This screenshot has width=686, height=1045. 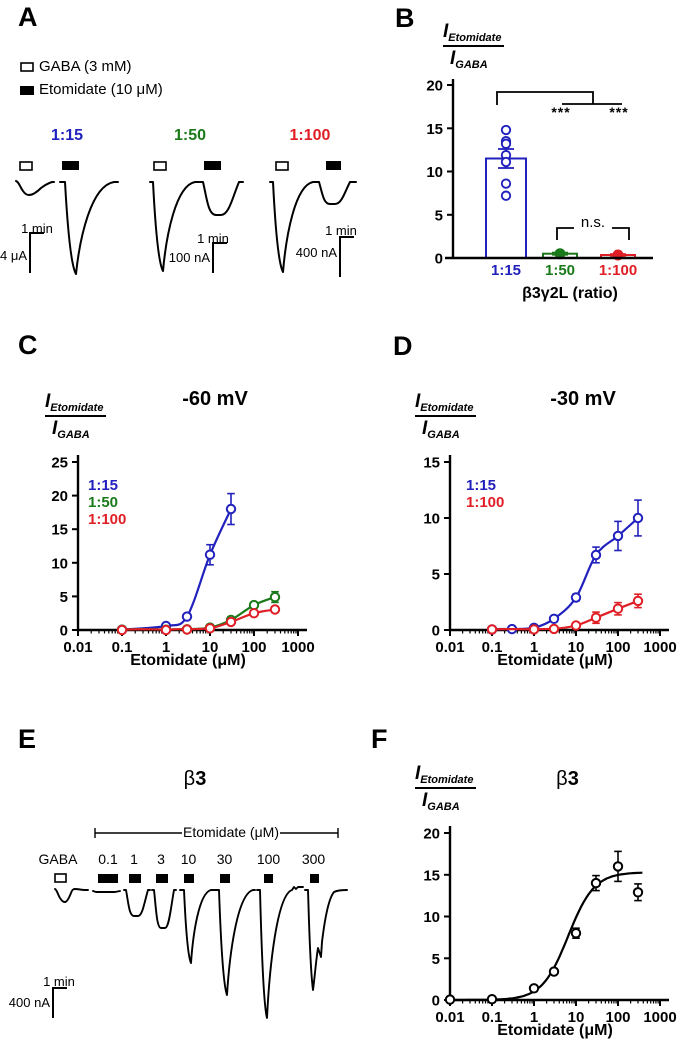 What do you see at coordinates (14, 255) in the screenshot?
I see `scalebar-amp-1: 4 μA` at bounding box center [14, 255].